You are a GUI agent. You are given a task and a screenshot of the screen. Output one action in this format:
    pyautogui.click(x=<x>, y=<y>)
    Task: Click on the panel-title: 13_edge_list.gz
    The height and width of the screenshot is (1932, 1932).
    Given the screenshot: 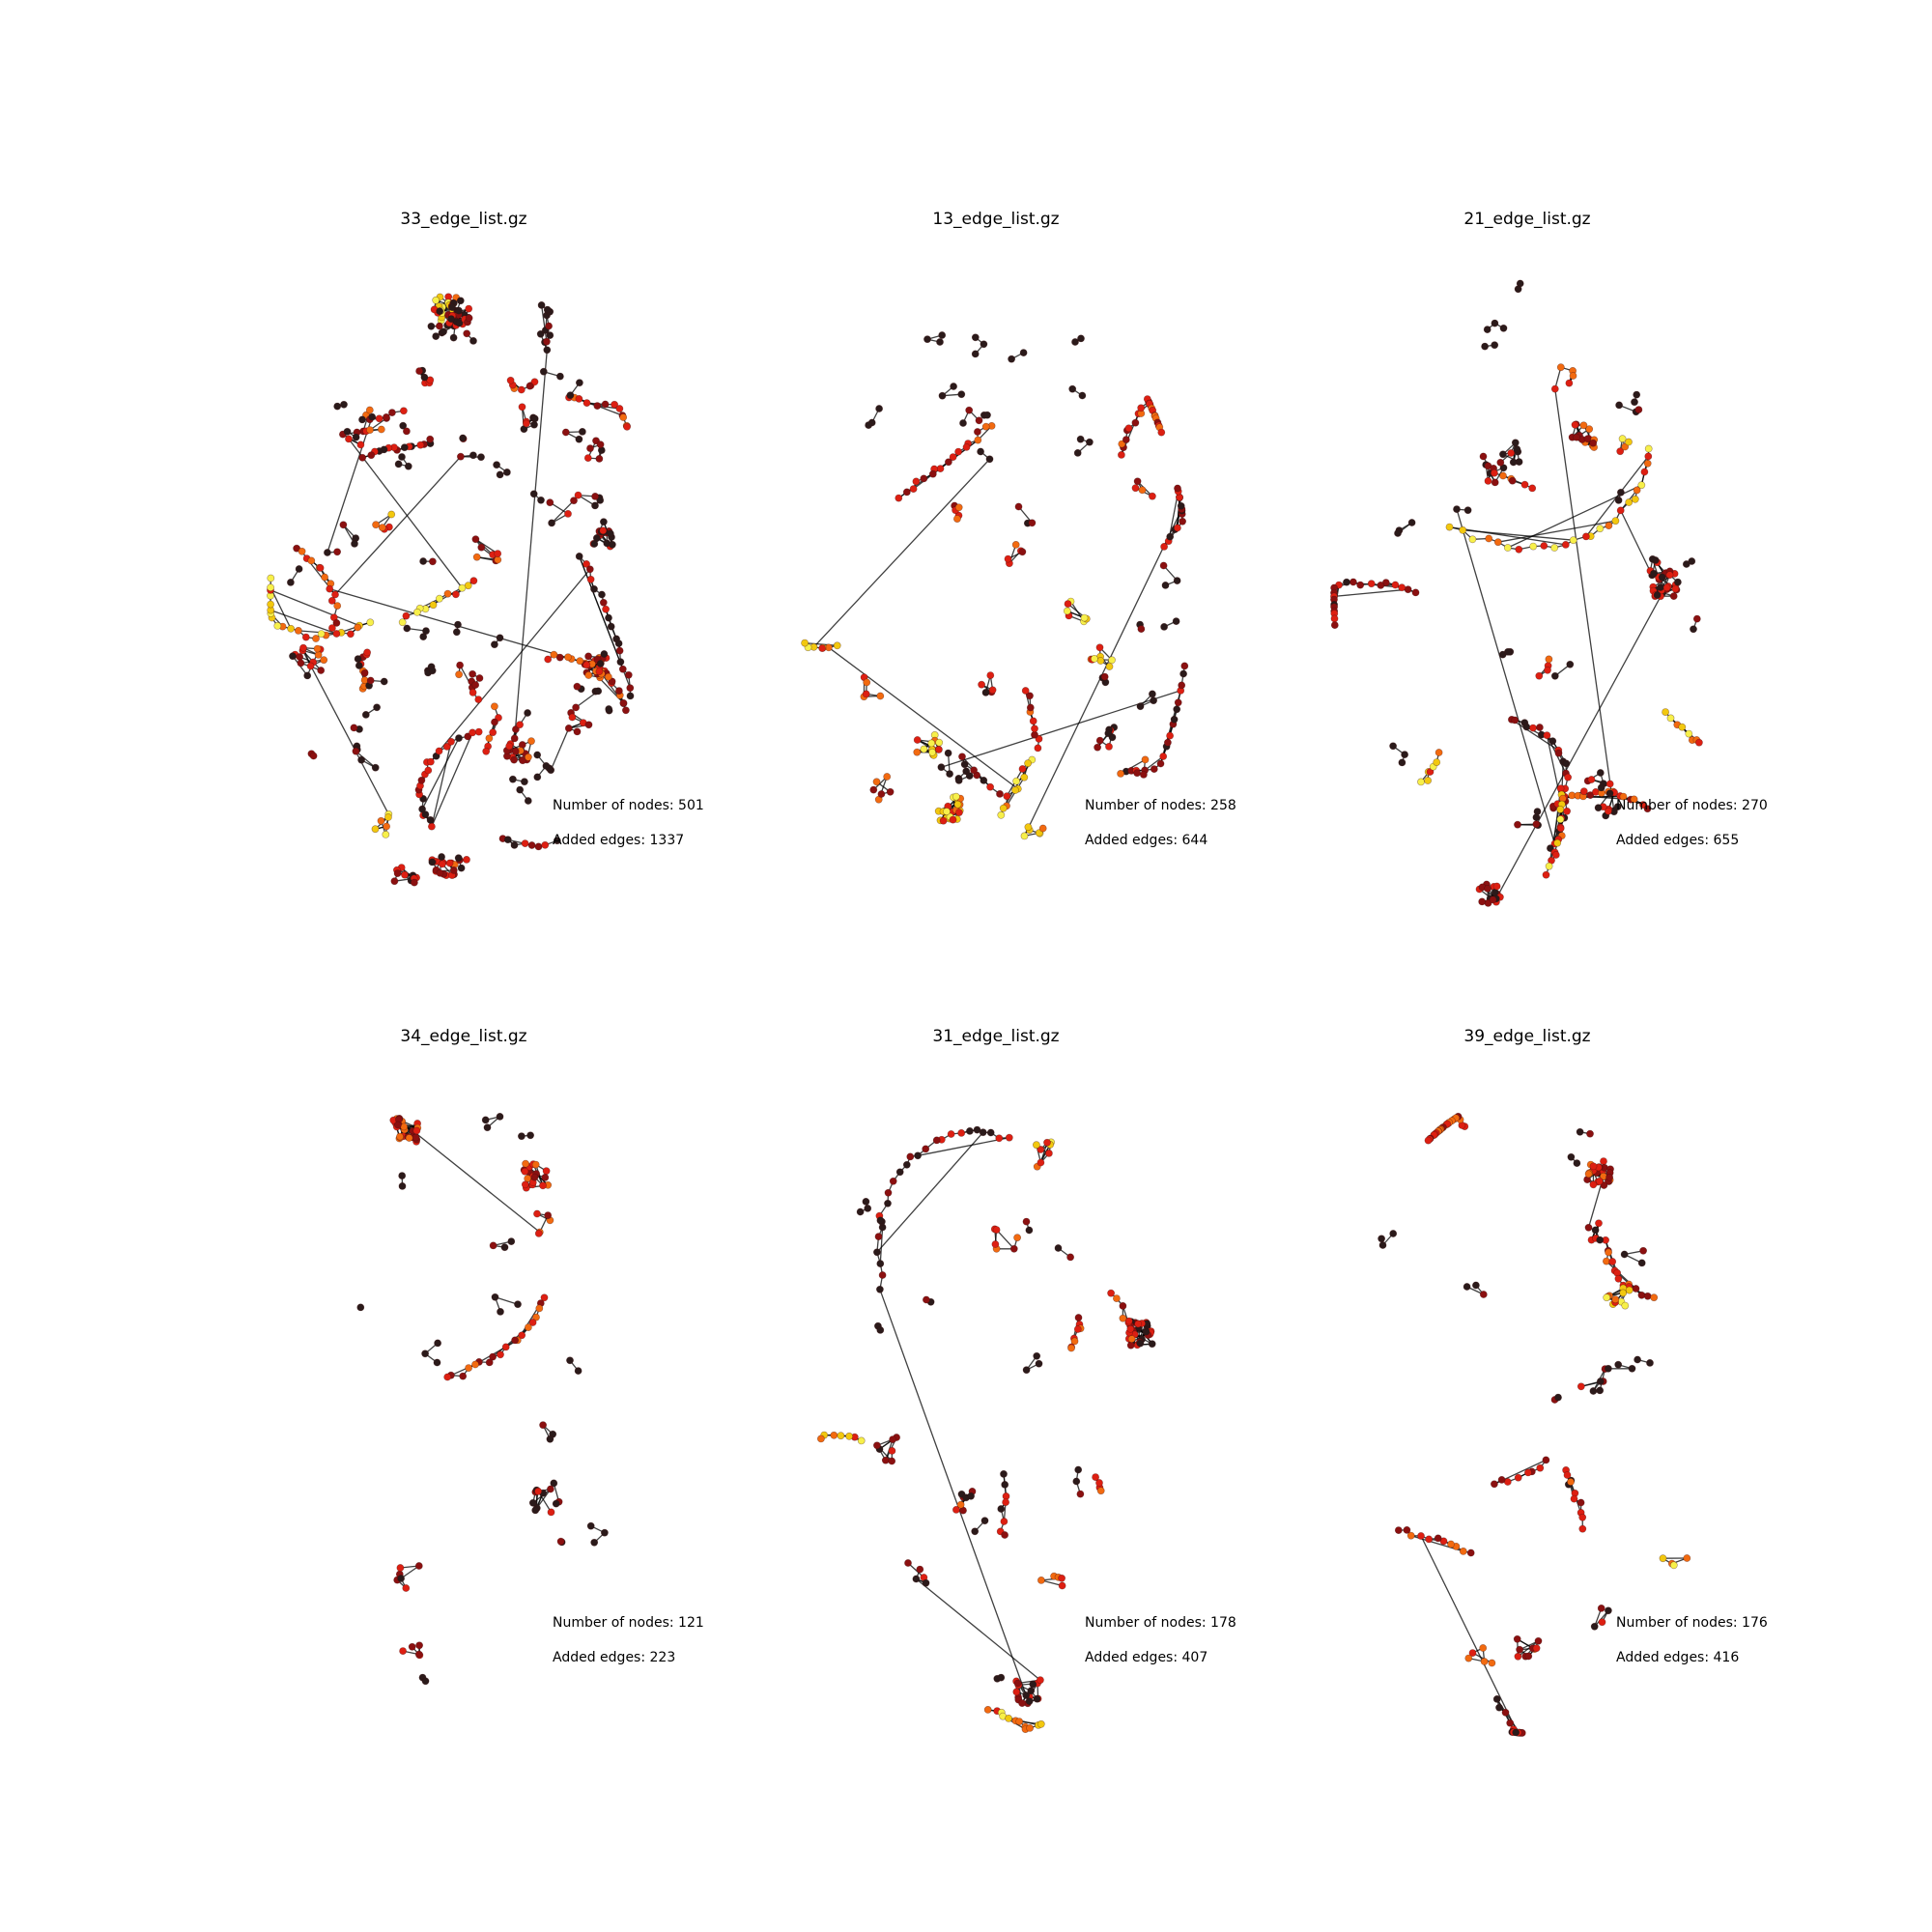 What is the action you would take?
    pyautogui.click(x=995, y=219)
    